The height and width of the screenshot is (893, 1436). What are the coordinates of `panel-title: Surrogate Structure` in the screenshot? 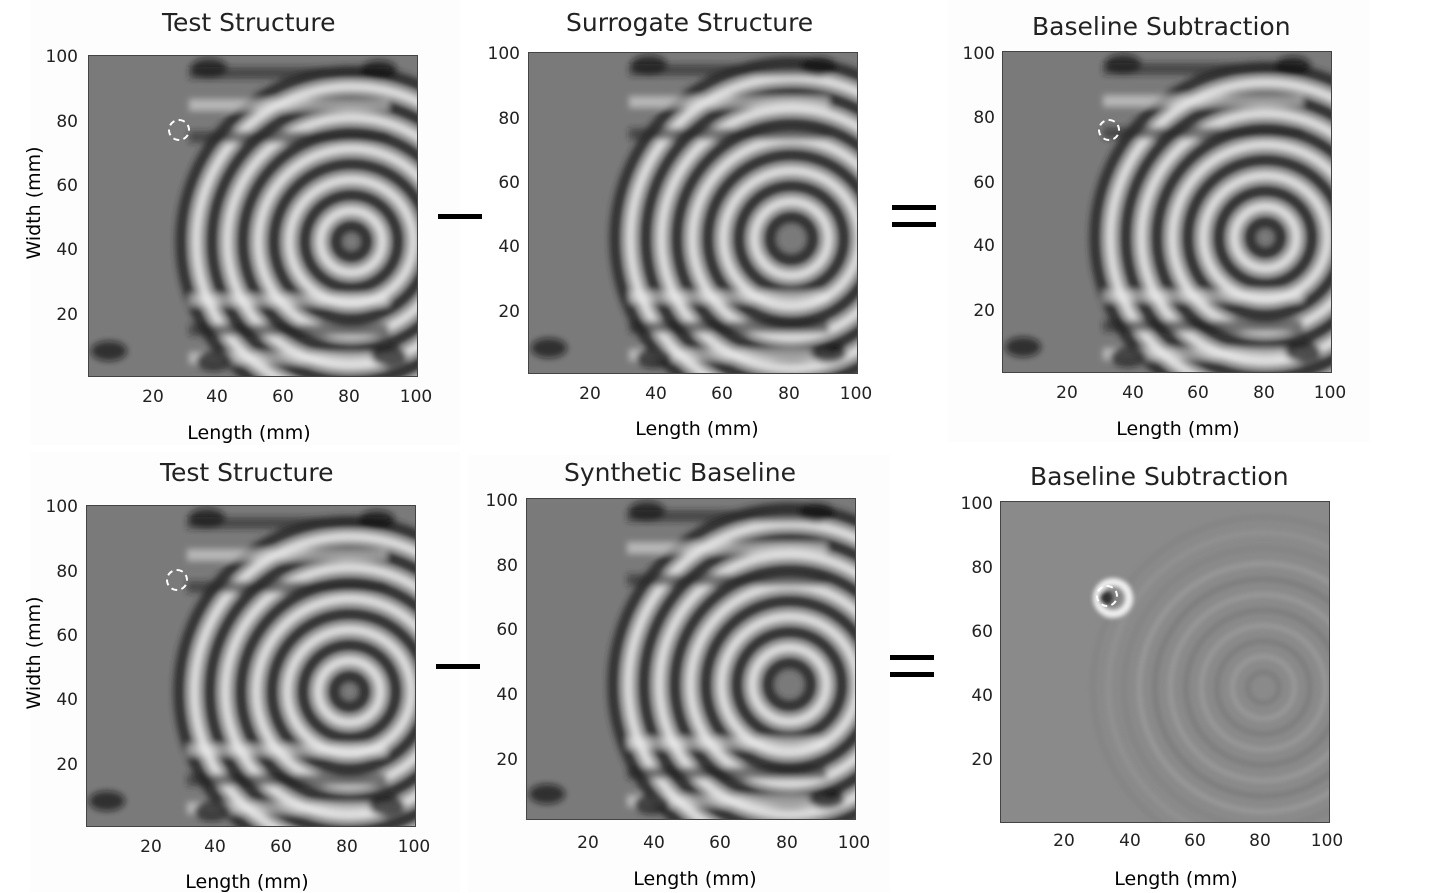 It's located at (690, 22).